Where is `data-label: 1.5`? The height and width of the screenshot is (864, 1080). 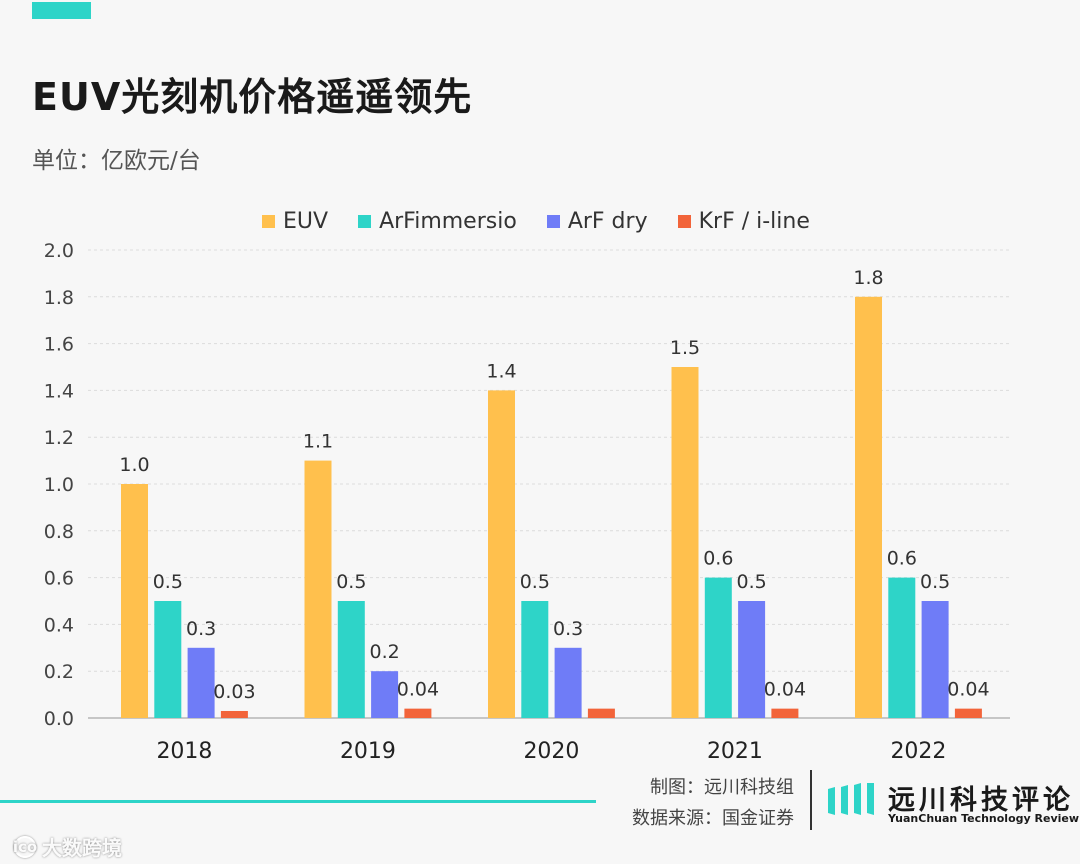 data-label: 1.5 is located at coordinates (685, 348).